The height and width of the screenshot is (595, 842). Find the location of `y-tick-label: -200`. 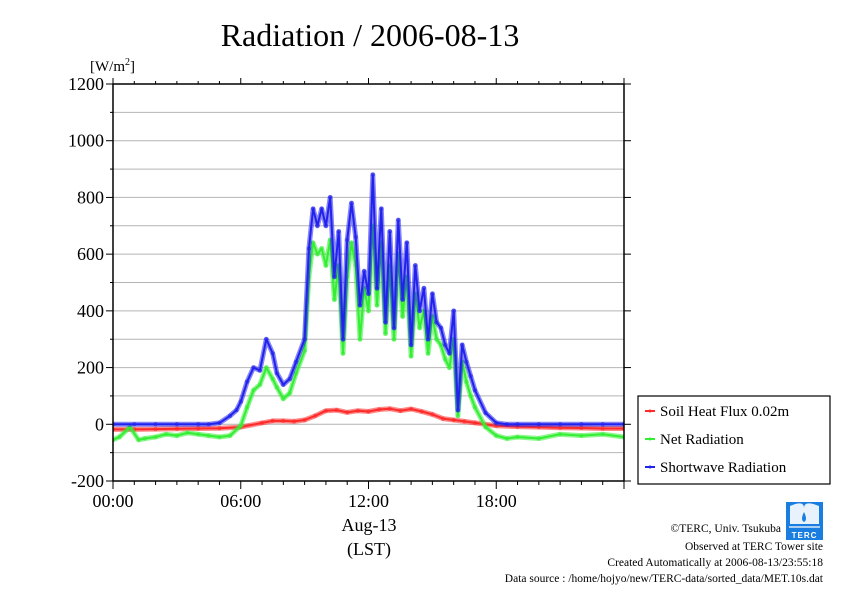

y-tick-label: -200 is located at coordinates (87, 481).